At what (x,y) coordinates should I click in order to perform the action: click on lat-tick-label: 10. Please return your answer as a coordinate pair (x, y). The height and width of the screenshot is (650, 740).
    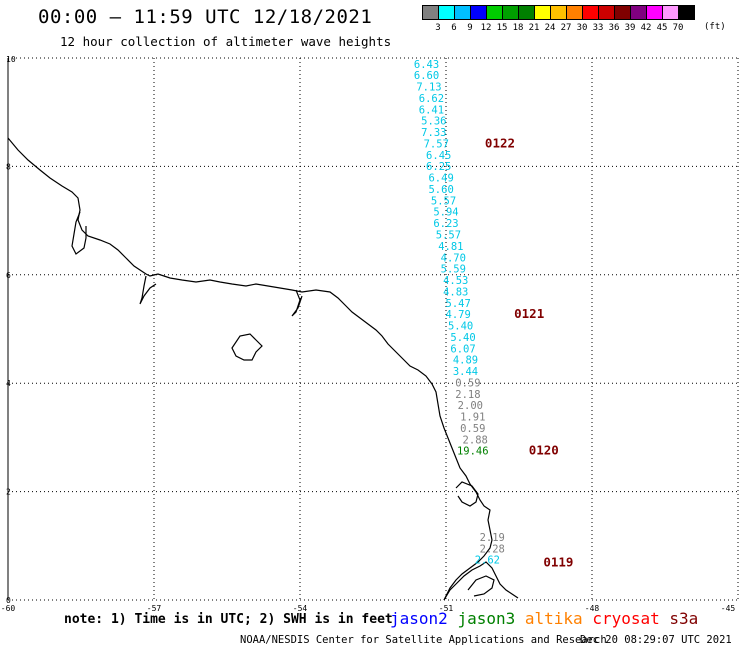
    Looking at the image, I should click on (11, 59).